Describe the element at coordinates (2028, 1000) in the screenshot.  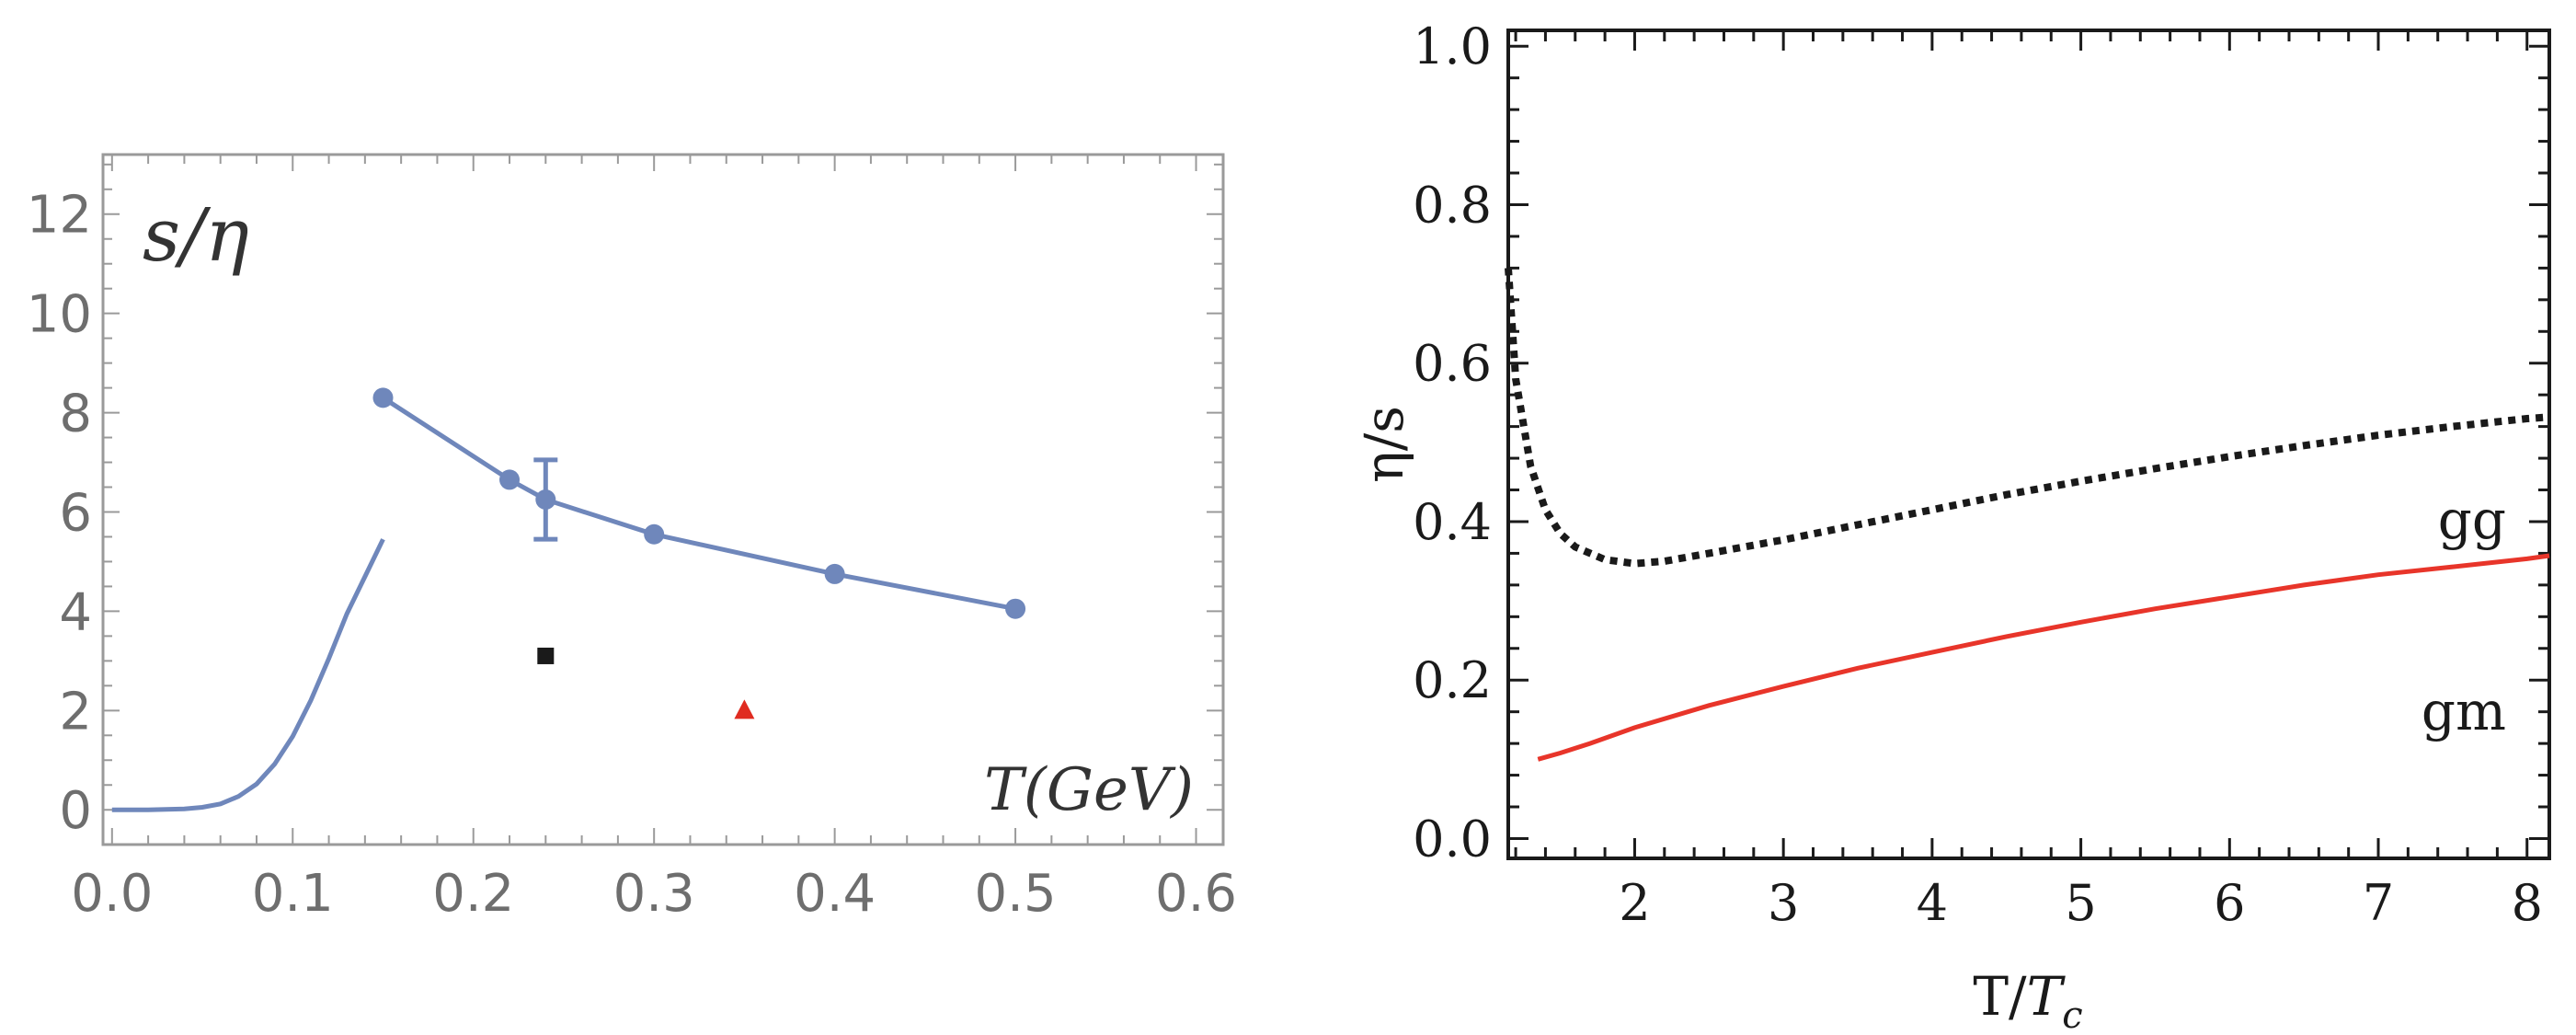
I see `right-x-axis-label: T/Tc` at that location.